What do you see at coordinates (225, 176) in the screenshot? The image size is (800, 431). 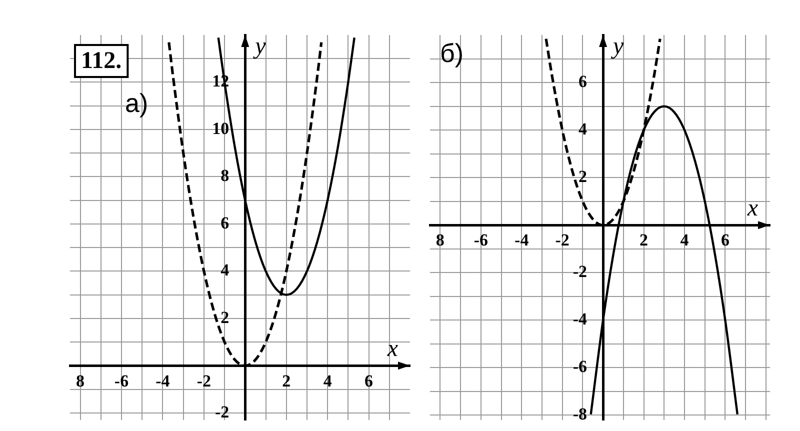 I see `y-tick-label: 8` at bounding box center [225, 176].